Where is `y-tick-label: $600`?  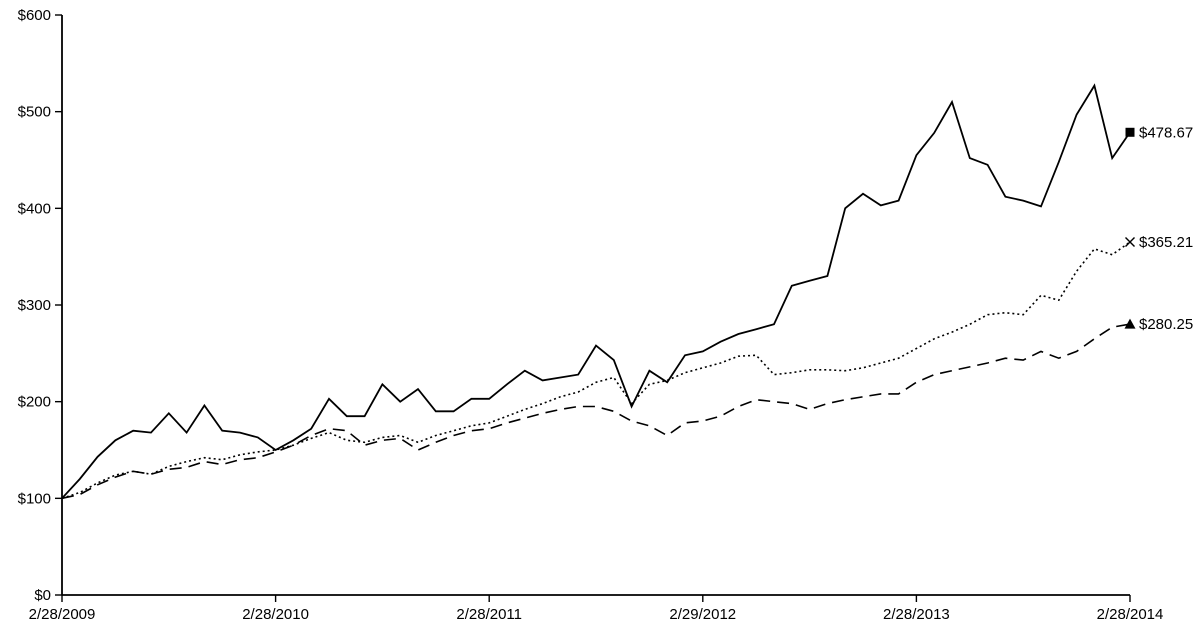
y-tick-label: $600 is located at coordinates (34, 15).